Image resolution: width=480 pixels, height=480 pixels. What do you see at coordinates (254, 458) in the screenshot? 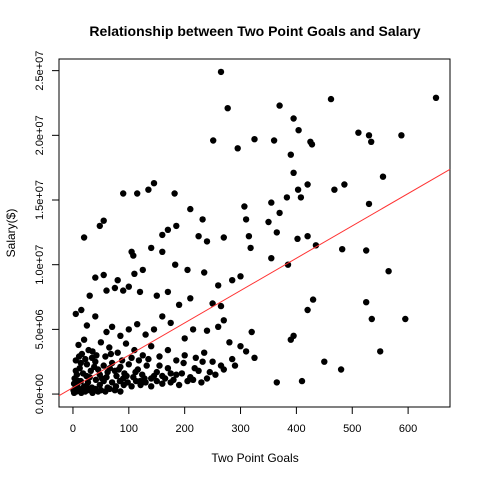
I see `x-axis-label: Two Point Goals` at bounding box center [254, 458].